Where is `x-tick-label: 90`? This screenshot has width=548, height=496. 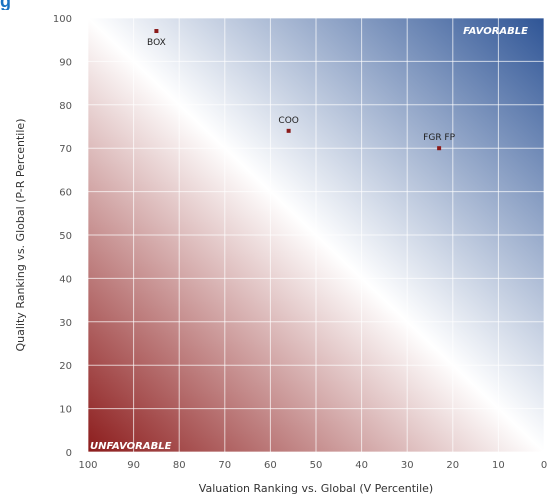 x-tick-label: 90 is located at coordinates (133, 465).